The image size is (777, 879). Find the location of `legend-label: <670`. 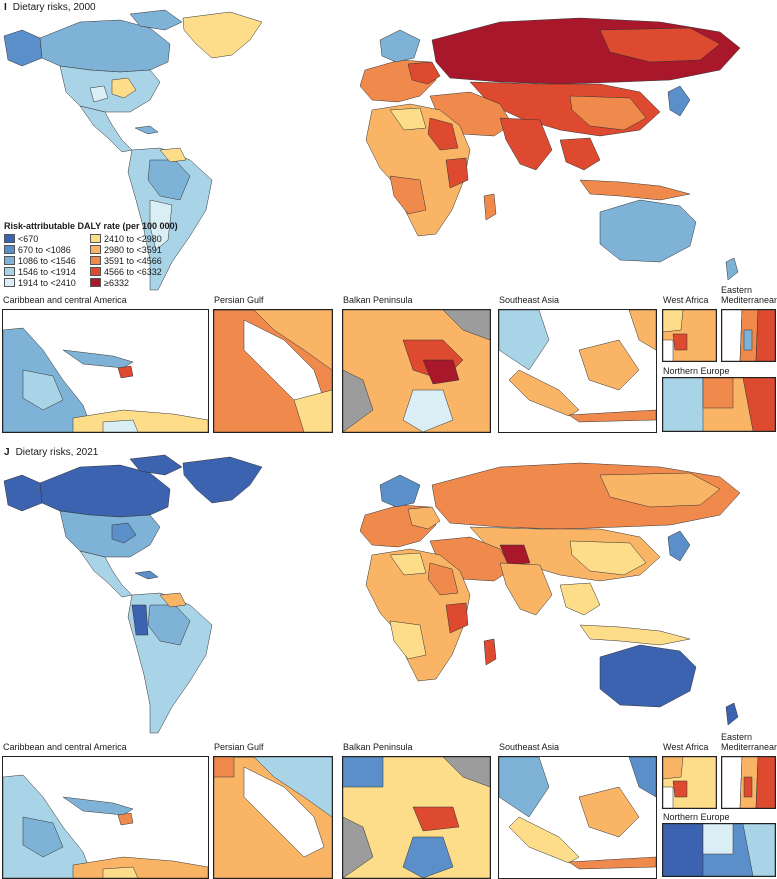

legend-label: <670 is located at coordinates (28, 238).